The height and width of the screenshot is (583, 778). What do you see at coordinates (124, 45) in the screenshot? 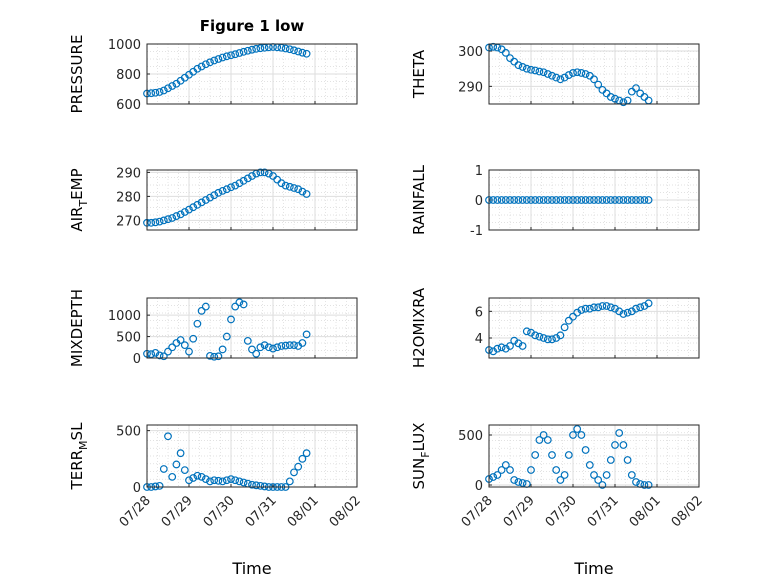
I see `y-tick-label: 1000` at bounding box center [124, 45].